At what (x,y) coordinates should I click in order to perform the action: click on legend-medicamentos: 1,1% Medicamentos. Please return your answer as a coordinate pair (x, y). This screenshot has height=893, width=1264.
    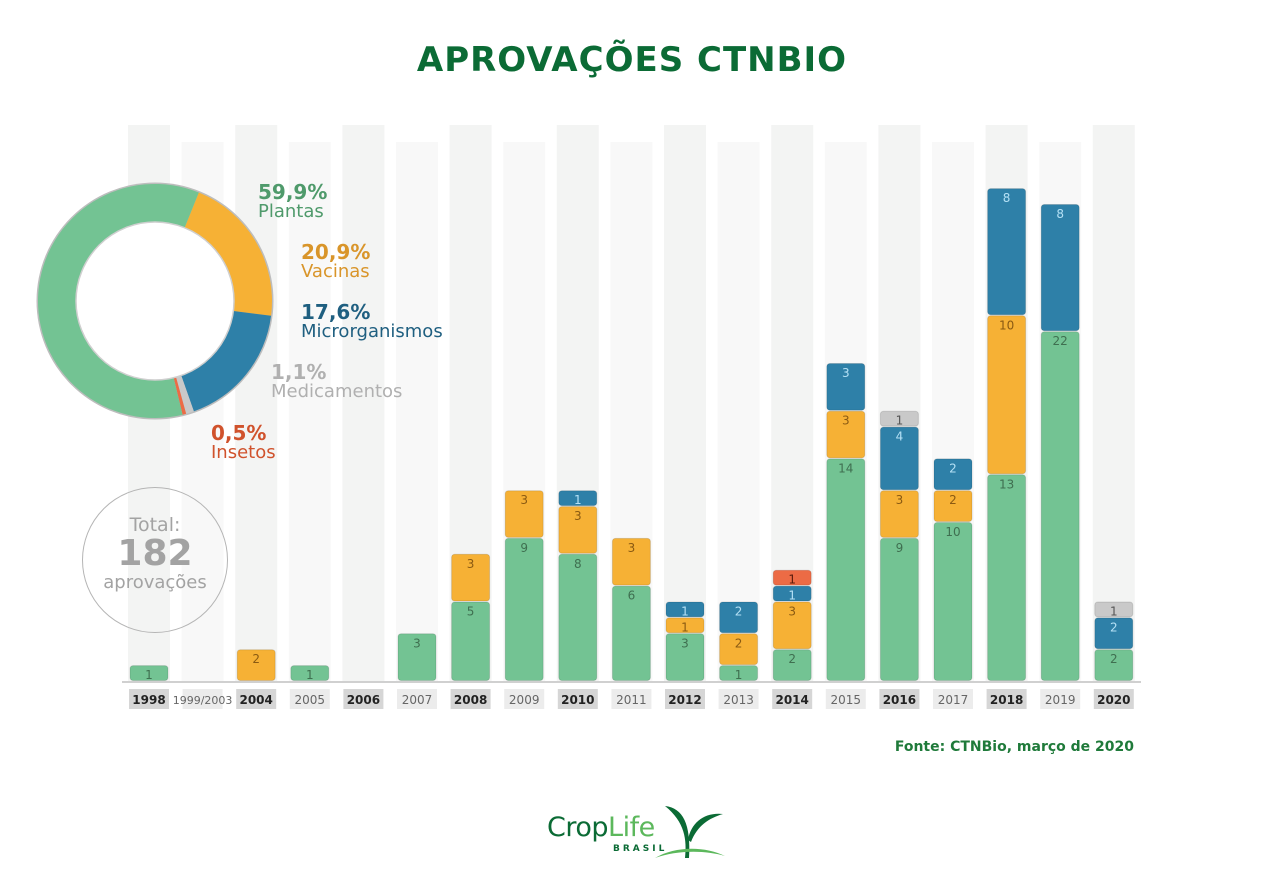
    Looking at the image, I should click on (336, 382).